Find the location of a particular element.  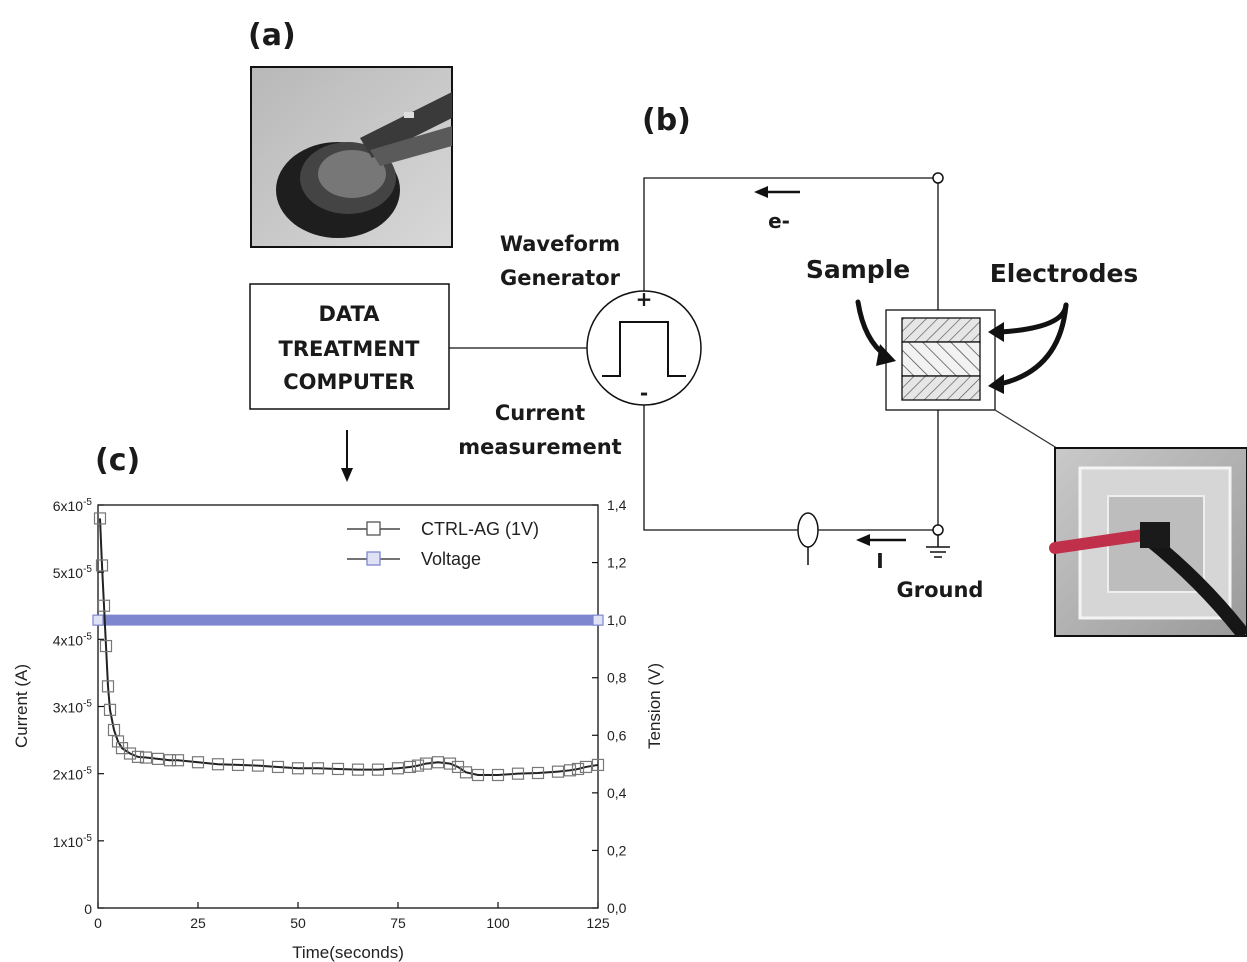

legend-label-ctrl-ag: CTRL-AG (1V) is located at coordinates (480, 529).